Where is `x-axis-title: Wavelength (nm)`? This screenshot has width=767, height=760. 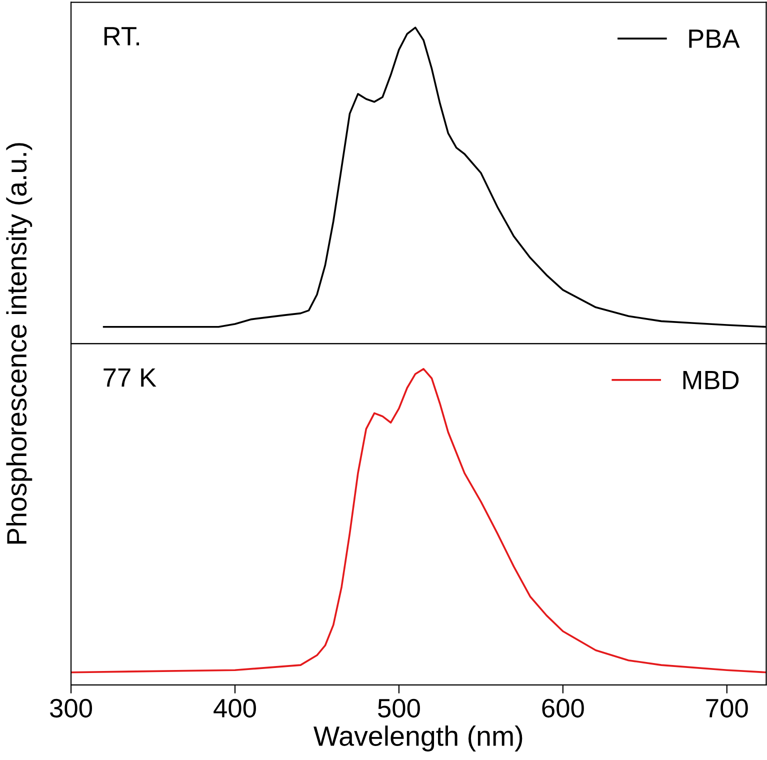
x-axis-title: Wavelength (nm) is located at coordinates (418, 739).